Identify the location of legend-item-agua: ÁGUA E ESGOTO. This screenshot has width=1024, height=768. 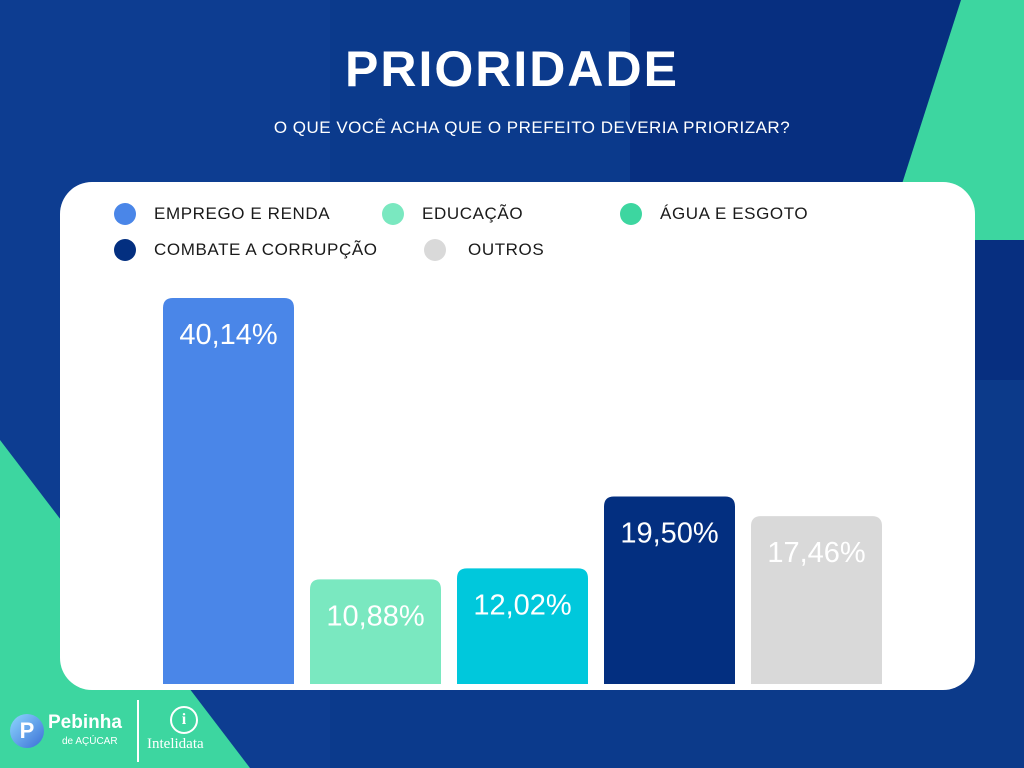
(714, 214).